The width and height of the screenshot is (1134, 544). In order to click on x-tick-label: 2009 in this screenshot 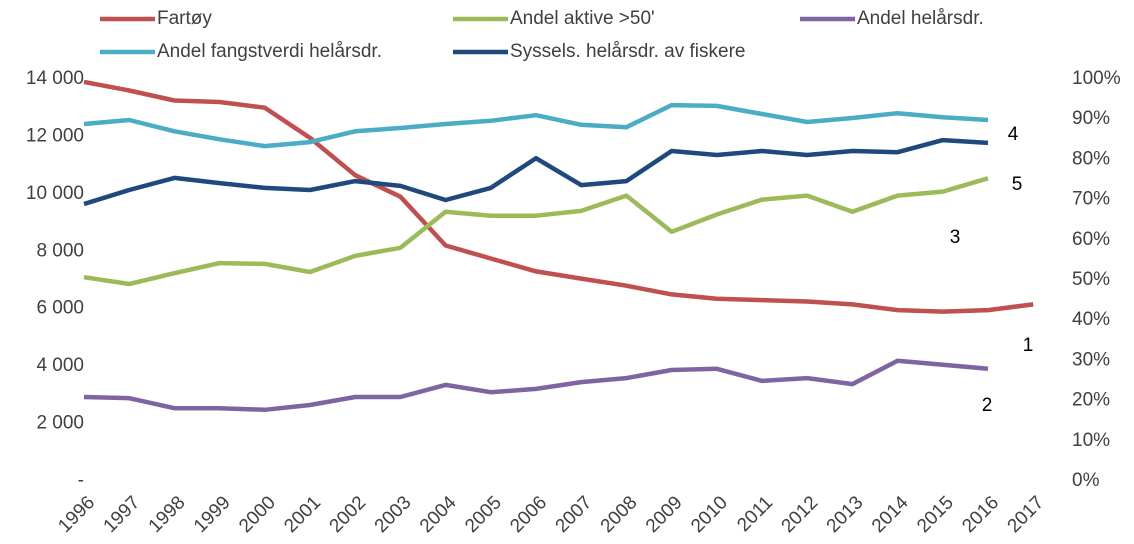, I will do `click(664, 514)`.